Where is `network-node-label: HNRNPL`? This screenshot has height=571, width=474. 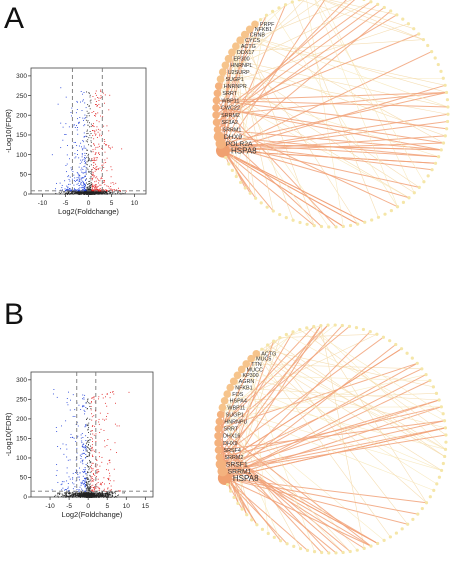 network-node-label: HNRNPL is located at coordinates (241, 66).